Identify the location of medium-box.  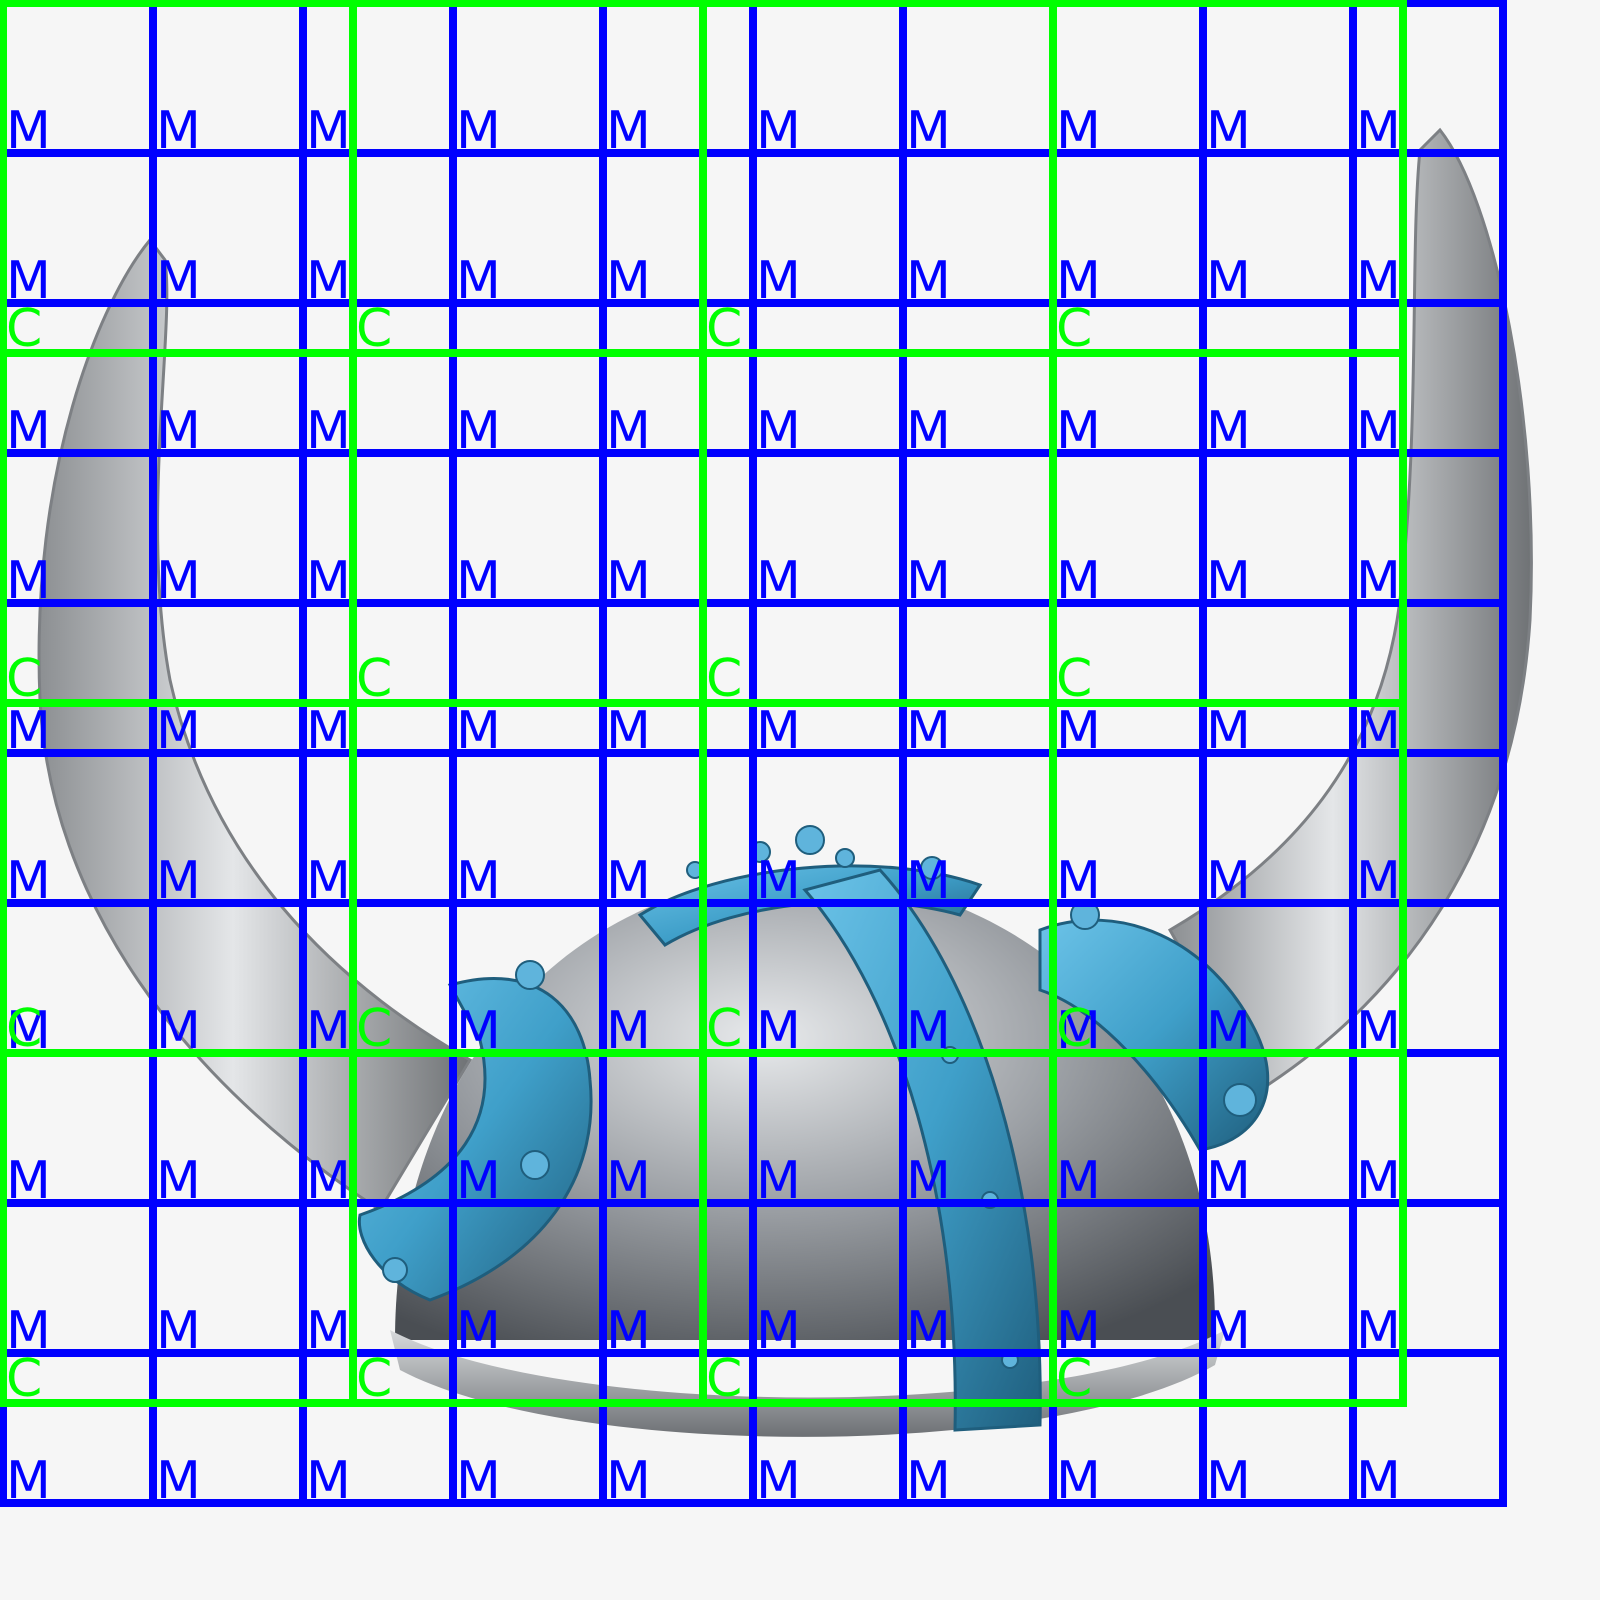
(1428, 1428).